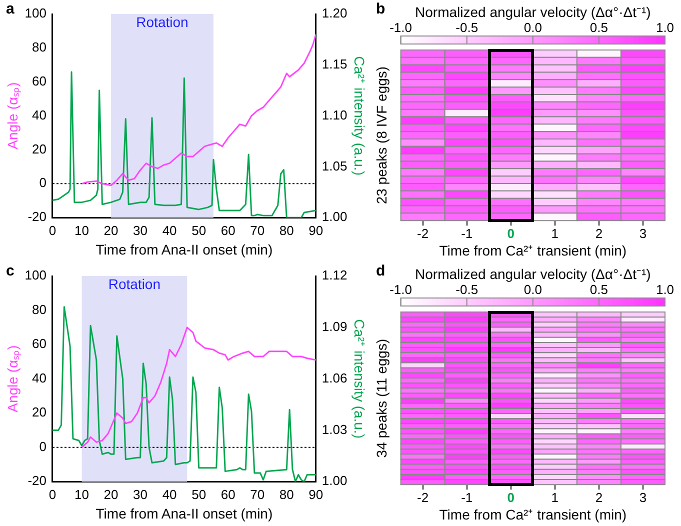 The height and width of the screenshot is (526, 681). What do you see at coordinates (335, 429) in the screenshot?
I see `y2-tick-label: 1.03` at bounding box center [335, 429].